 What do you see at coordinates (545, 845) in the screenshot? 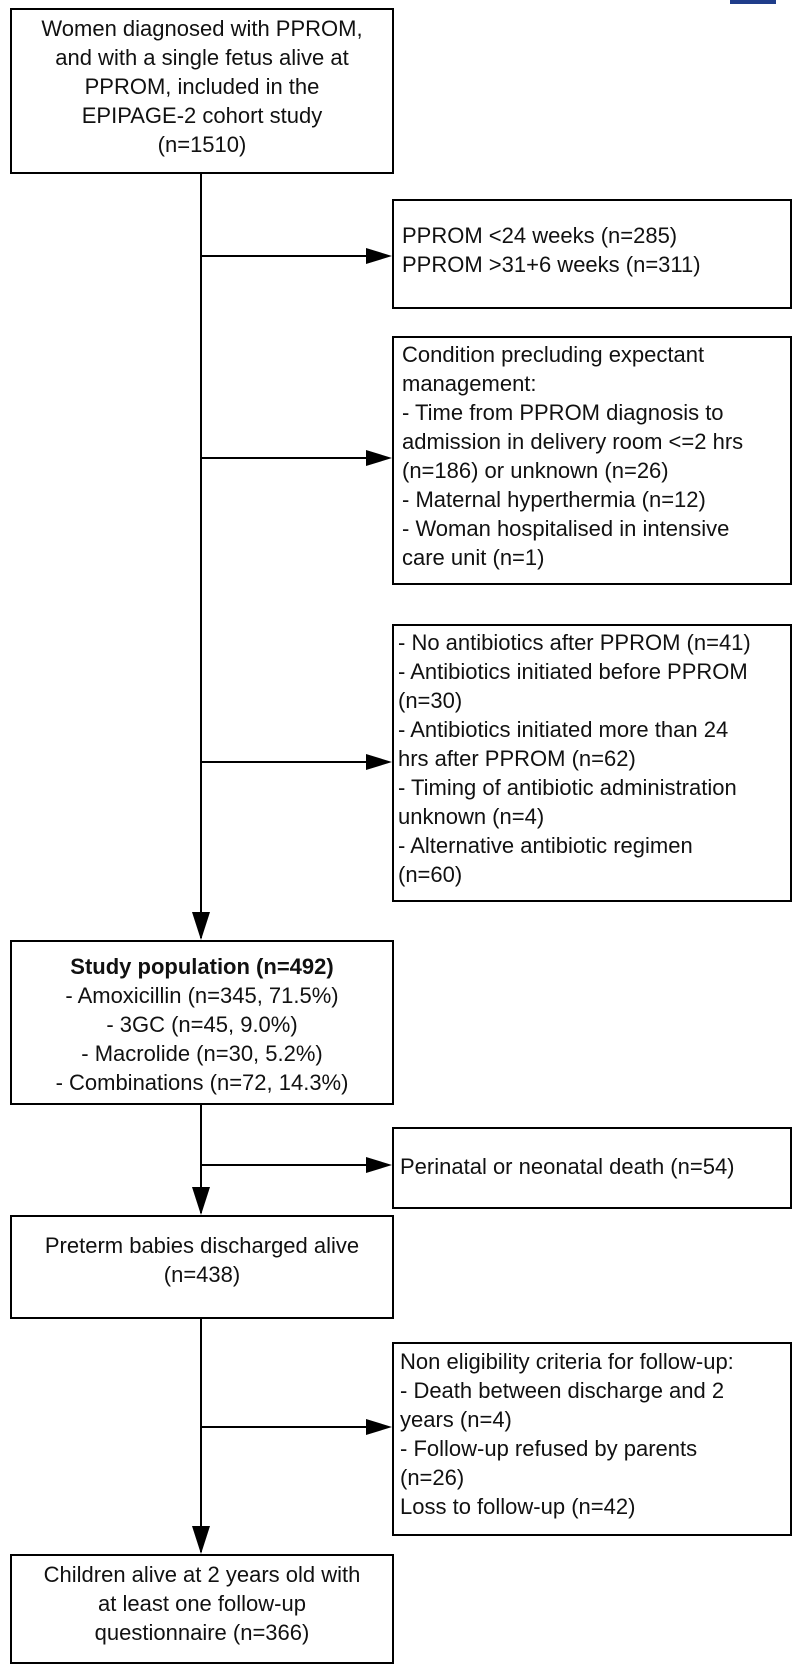
I see `exclusion-antibiotics-line: - Alternative antibiotic regimen` at bounding box center [545, 845].